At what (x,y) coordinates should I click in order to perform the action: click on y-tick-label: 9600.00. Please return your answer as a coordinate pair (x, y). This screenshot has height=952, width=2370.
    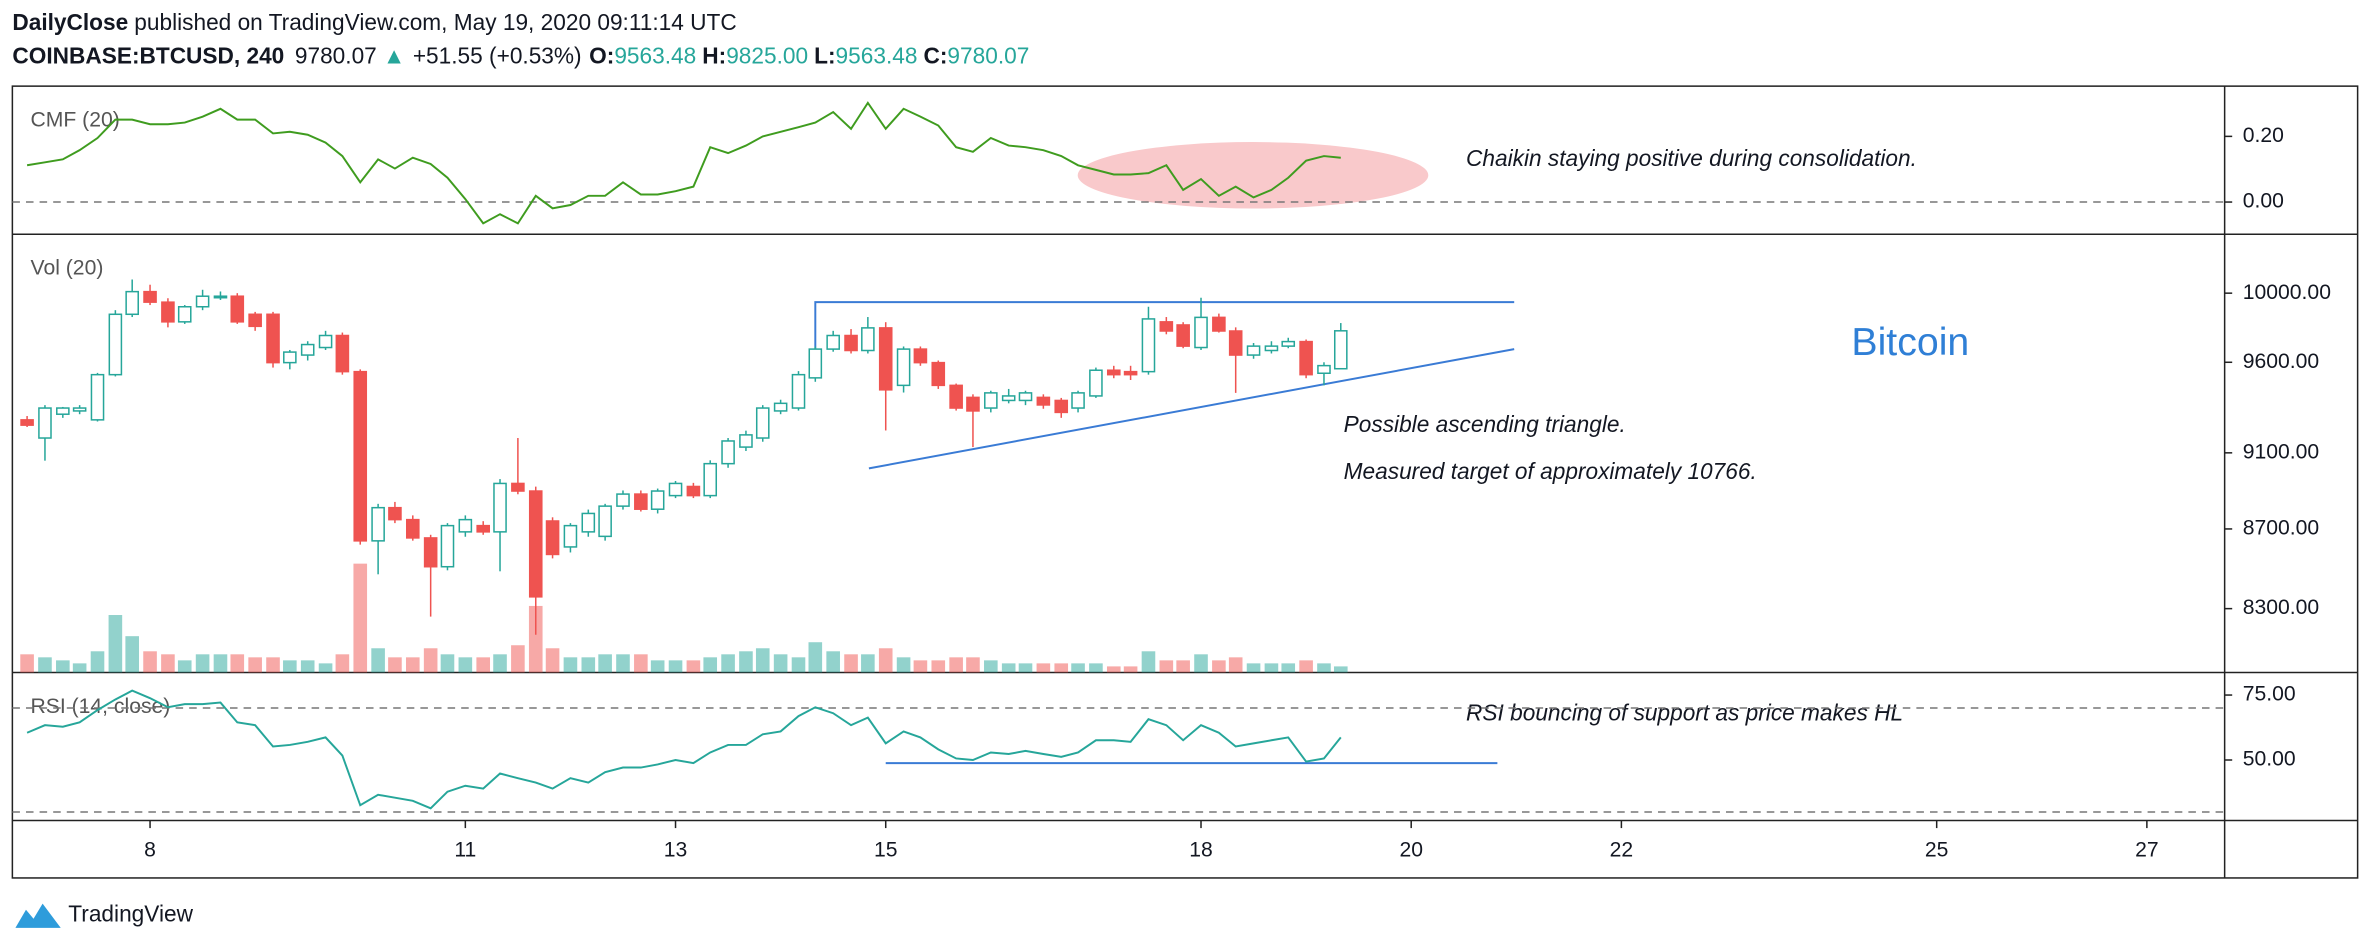
    Looking at the image, I should click on (2281, 361).